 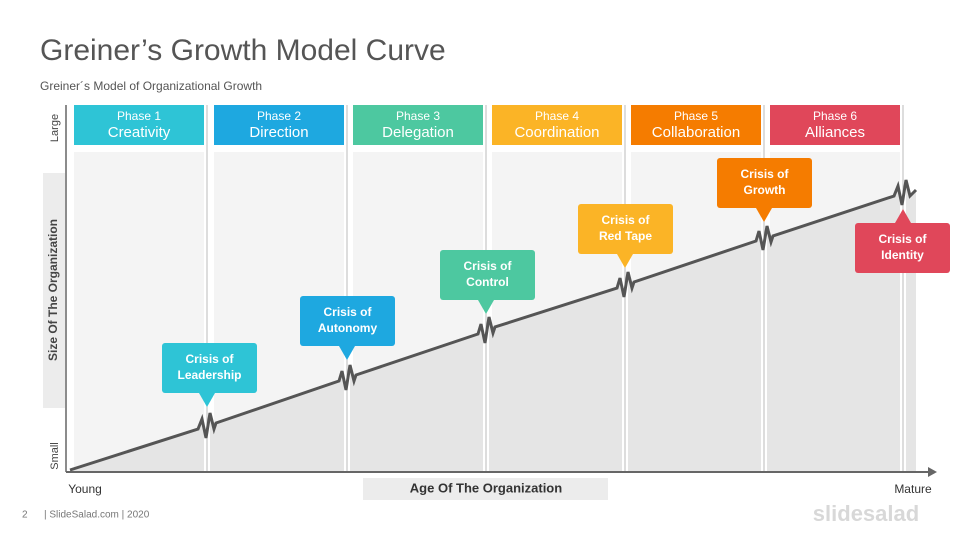 What do you see at coordinates (278, 132) in the screenshot?
I see `phase-name: Direction` at bounding box center [278, 132].